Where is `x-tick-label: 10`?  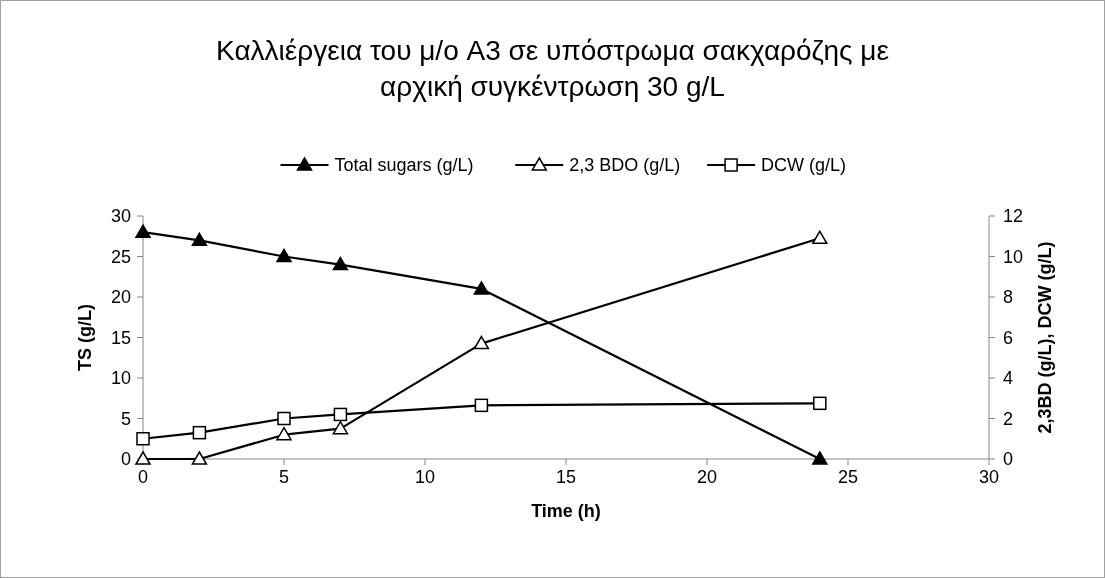
x-tick-label: 10 is located at coordinates (425, 477).